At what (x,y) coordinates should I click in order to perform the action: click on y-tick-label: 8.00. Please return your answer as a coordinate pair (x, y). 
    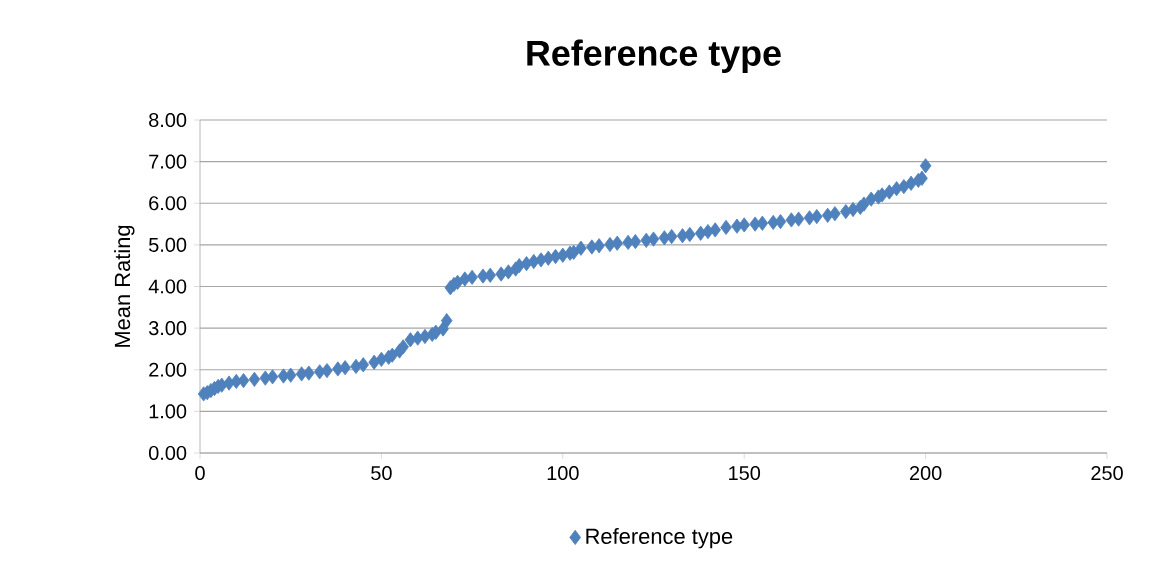
    Looking at the image, I should click on (168, 120).